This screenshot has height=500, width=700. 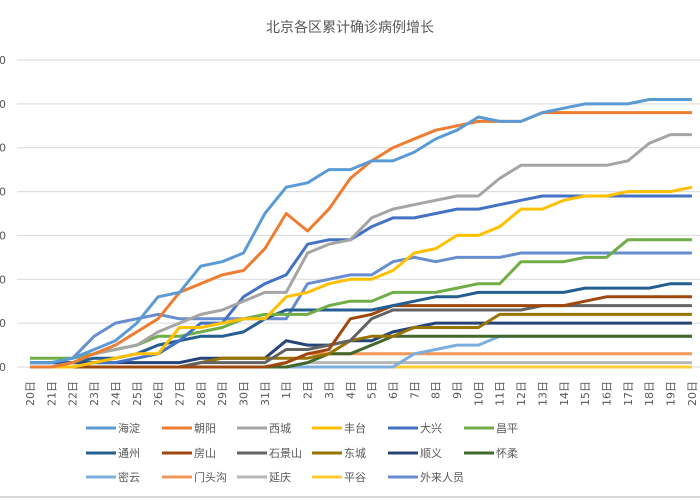 What do you see at coordinates (285, 453) in the screenshot?
I see `legend-label: 石景山` at bounding box center [285, 453].